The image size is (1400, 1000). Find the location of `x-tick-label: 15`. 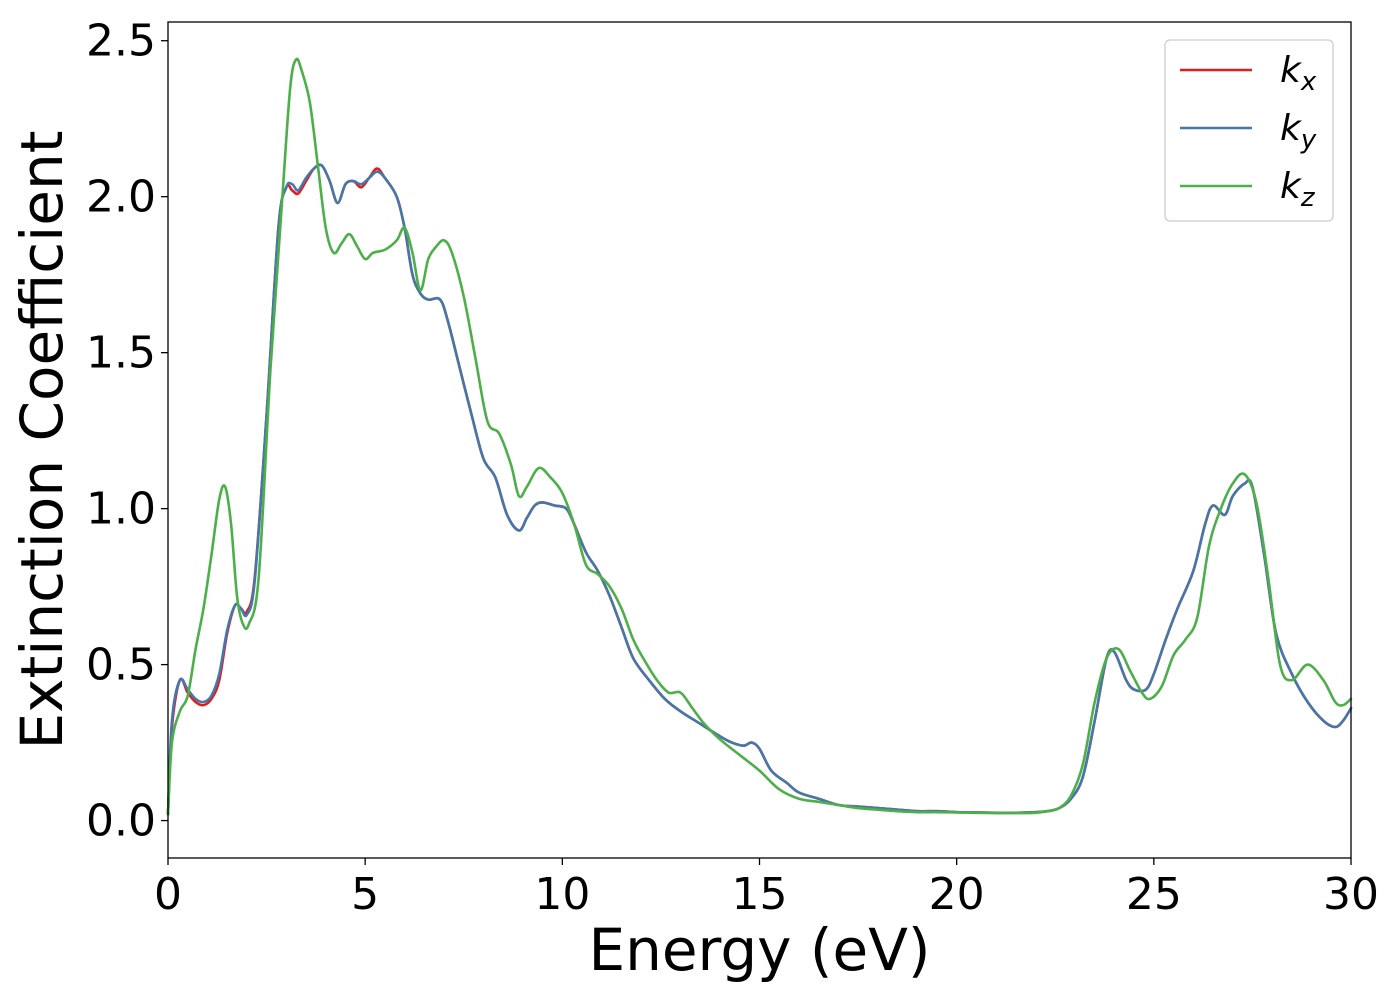

x-tick-label: 15 is located at coordinates (760, 894).